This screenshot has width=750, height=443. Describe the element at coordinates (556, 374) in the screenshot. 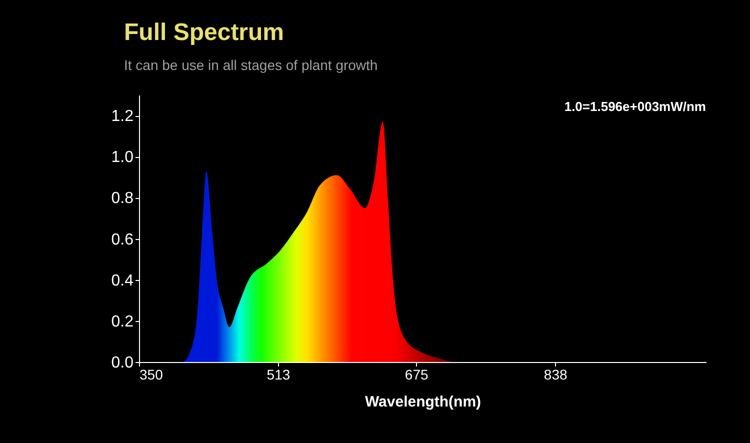

I see `x-tick-label: 838` at that location.